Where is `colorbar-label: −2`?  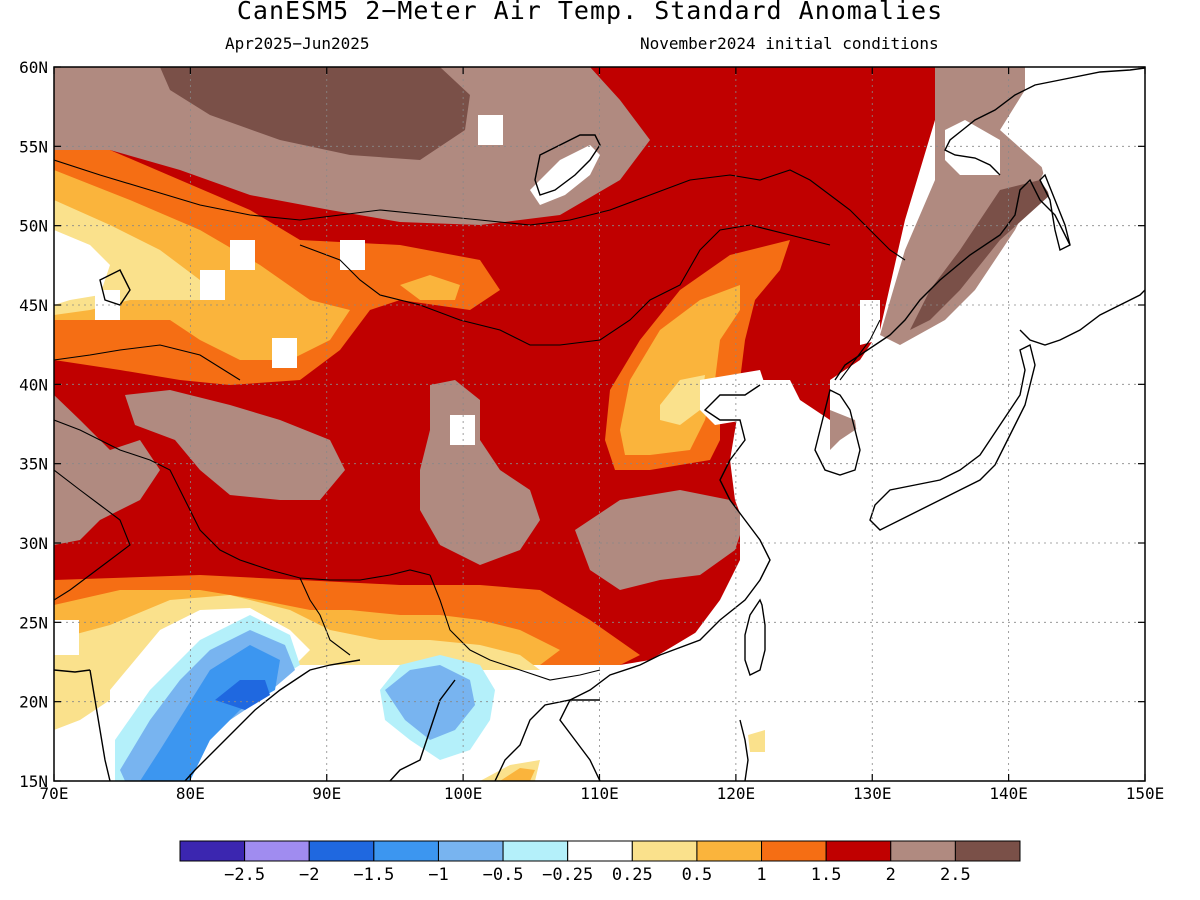 colorbar-label: −2 is located at coordinates (309, 875).